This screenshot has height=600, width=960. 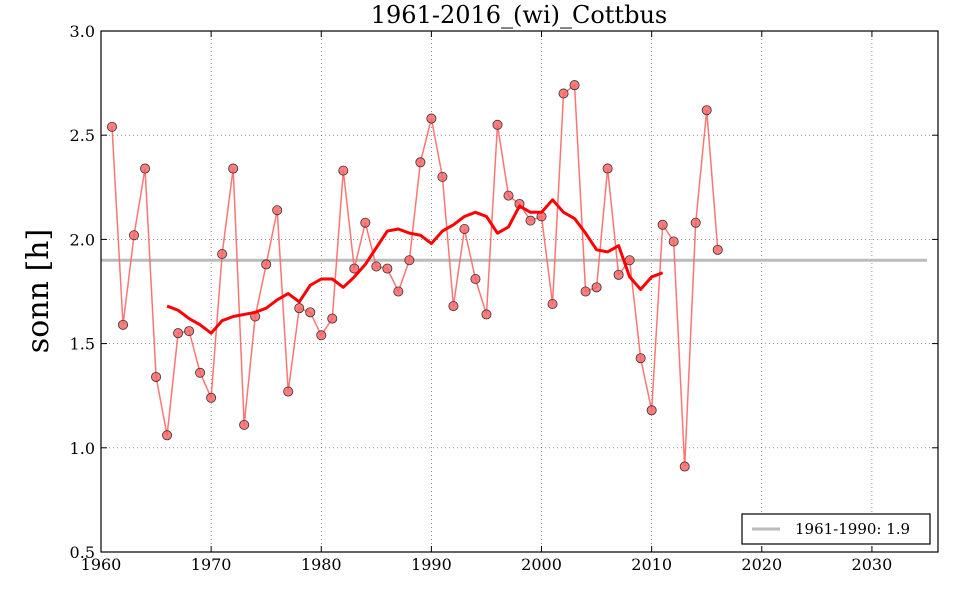 I want to click on x-tick-label: 1980, so click(x=321, y=564).